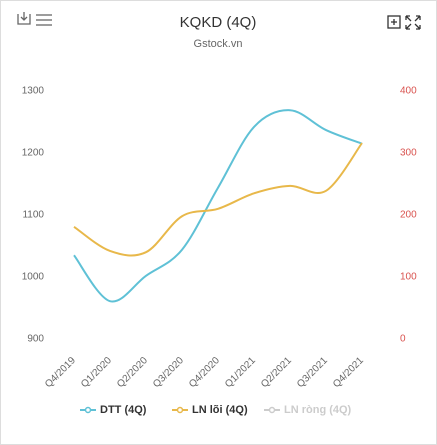  I want to click on legend-item: LN ròng (4Q), so click(308, 410).